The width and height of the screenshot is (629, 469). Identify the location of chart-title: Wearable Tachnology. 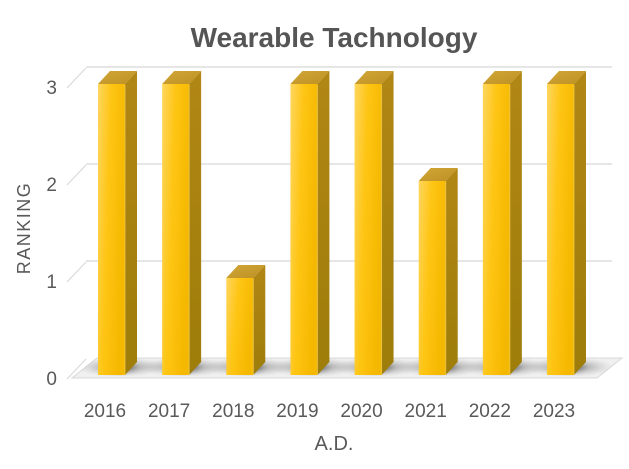
(334, 37).